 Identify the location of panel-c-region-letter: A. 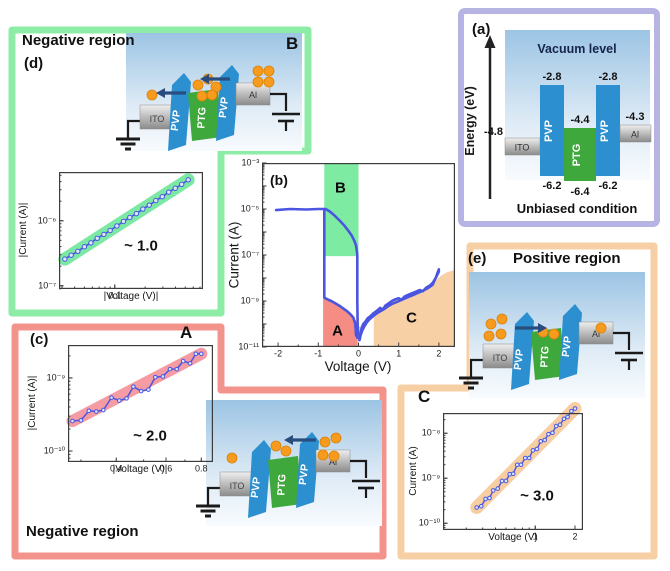
(186, 332).